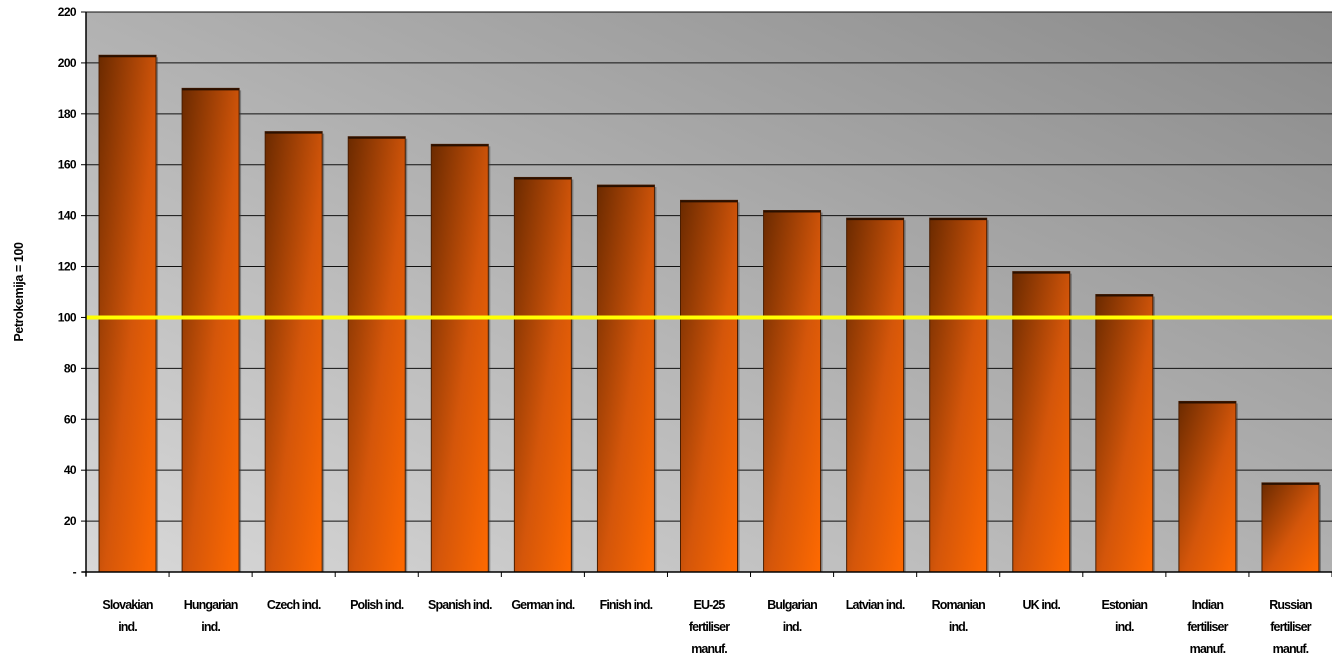 The width and height of the screenshot is (1332, 668). I want to click on x-category-label: Finish ind., so click(626, 605).